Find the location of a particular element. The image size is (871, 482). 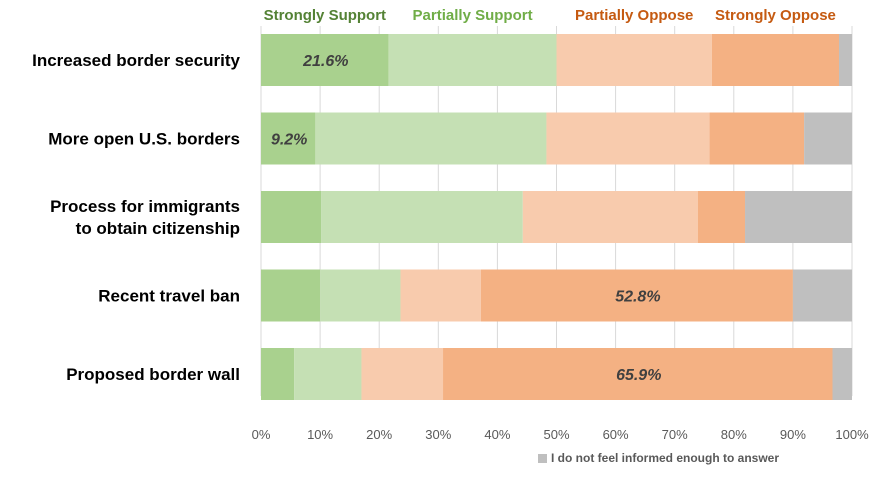

data-label: 65.9% is located at coordinates (638, 375).